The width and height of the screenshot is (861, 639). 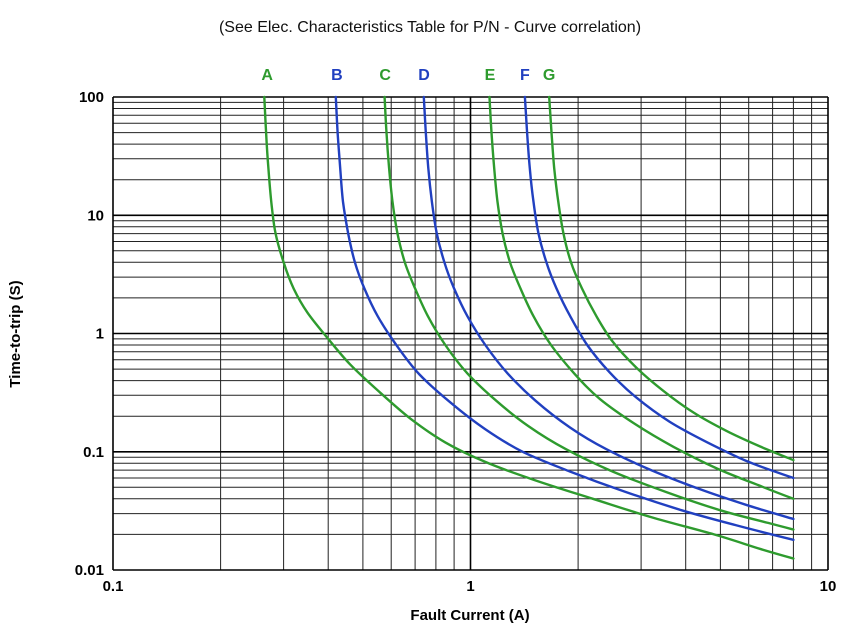 I want to click on x-tick-label: 1, so click(x=470, y=586).